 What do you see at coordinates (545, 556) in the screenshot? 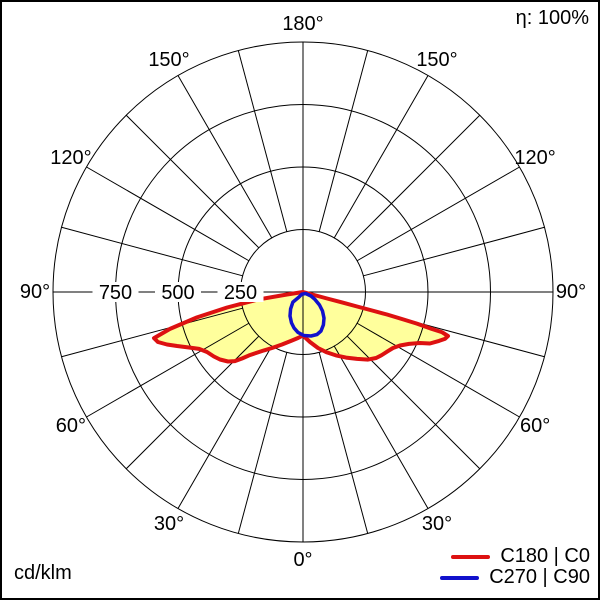
I see `legend-label-c180-c0: C180 | C0` at bounding box center [545, 556].